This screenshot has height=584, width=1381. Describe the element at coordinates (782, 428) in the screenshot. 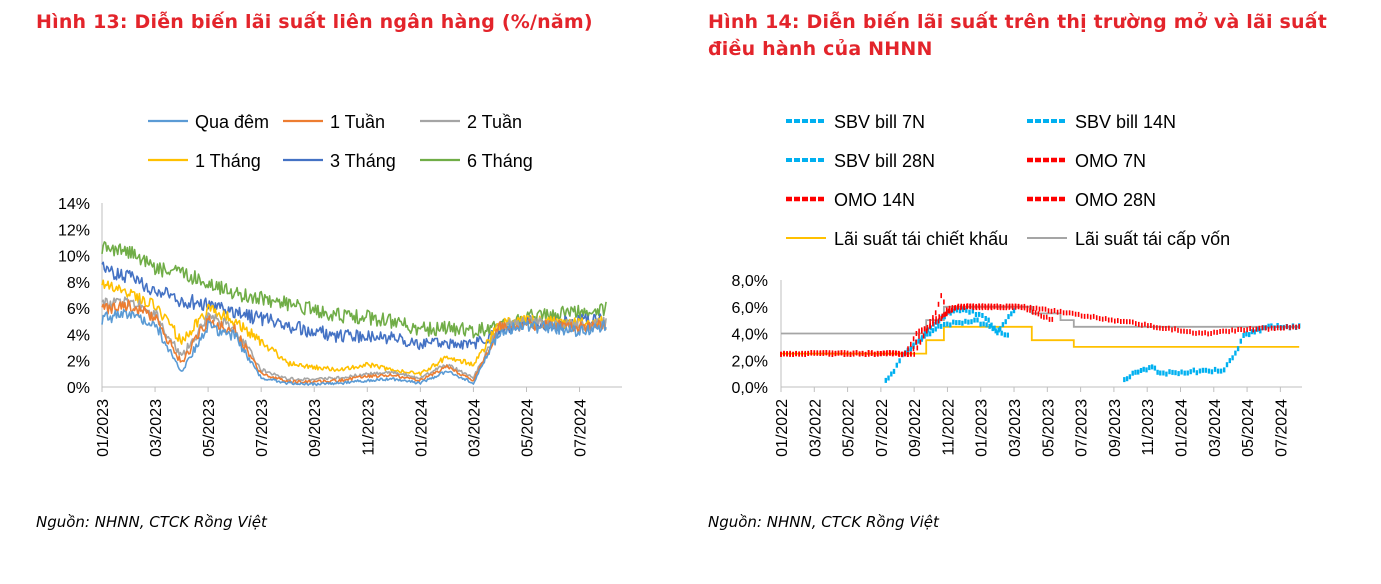

I see `x-tick-label: 01/2022` at that location.